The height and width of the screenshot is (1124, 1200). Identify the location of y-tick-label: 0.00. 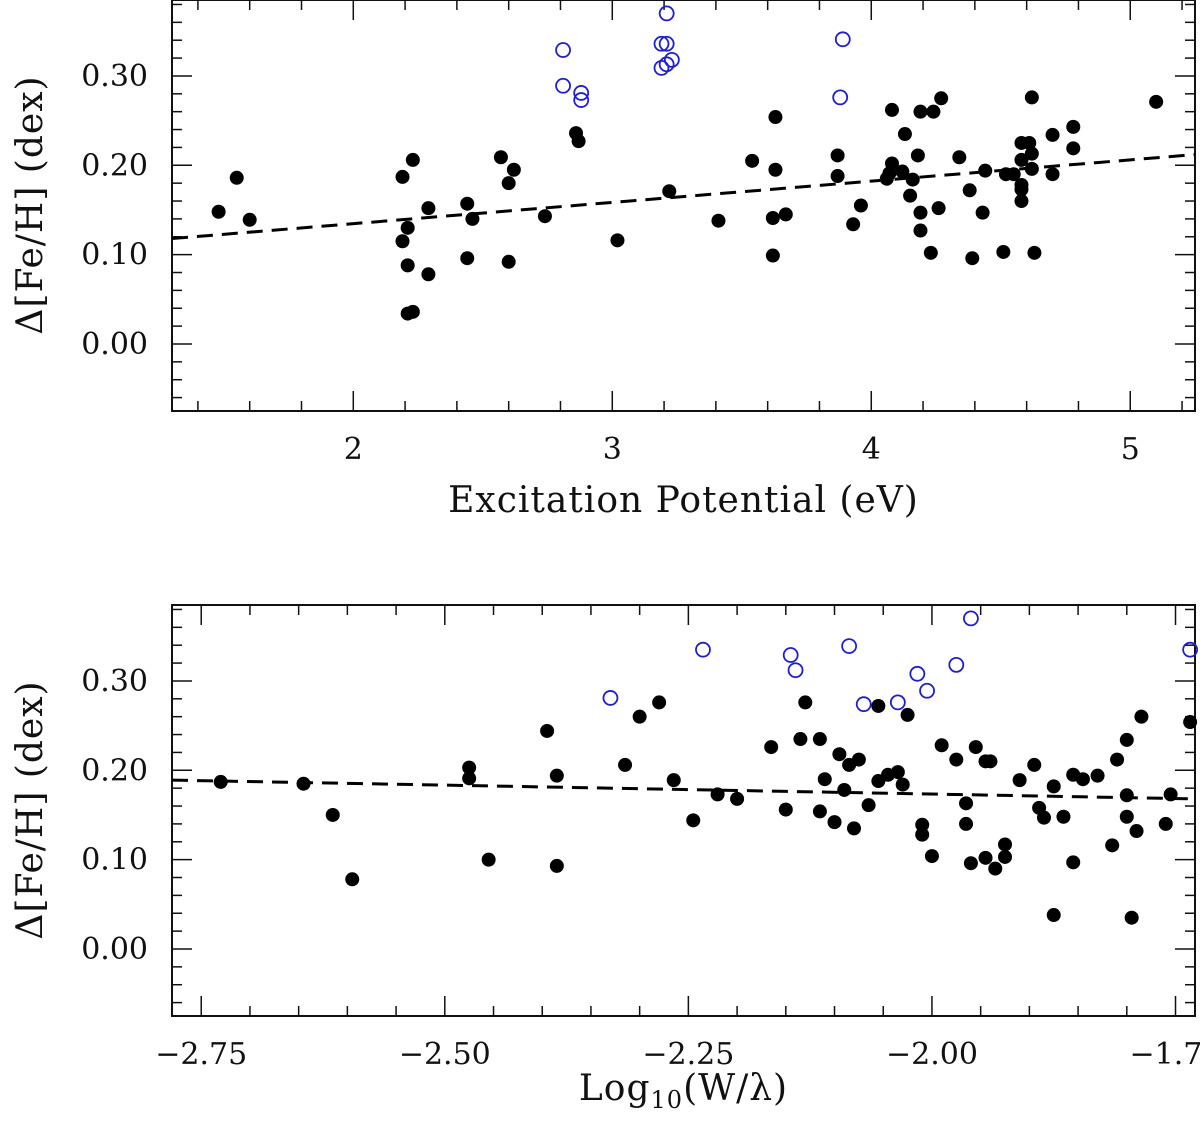
(114, 344).